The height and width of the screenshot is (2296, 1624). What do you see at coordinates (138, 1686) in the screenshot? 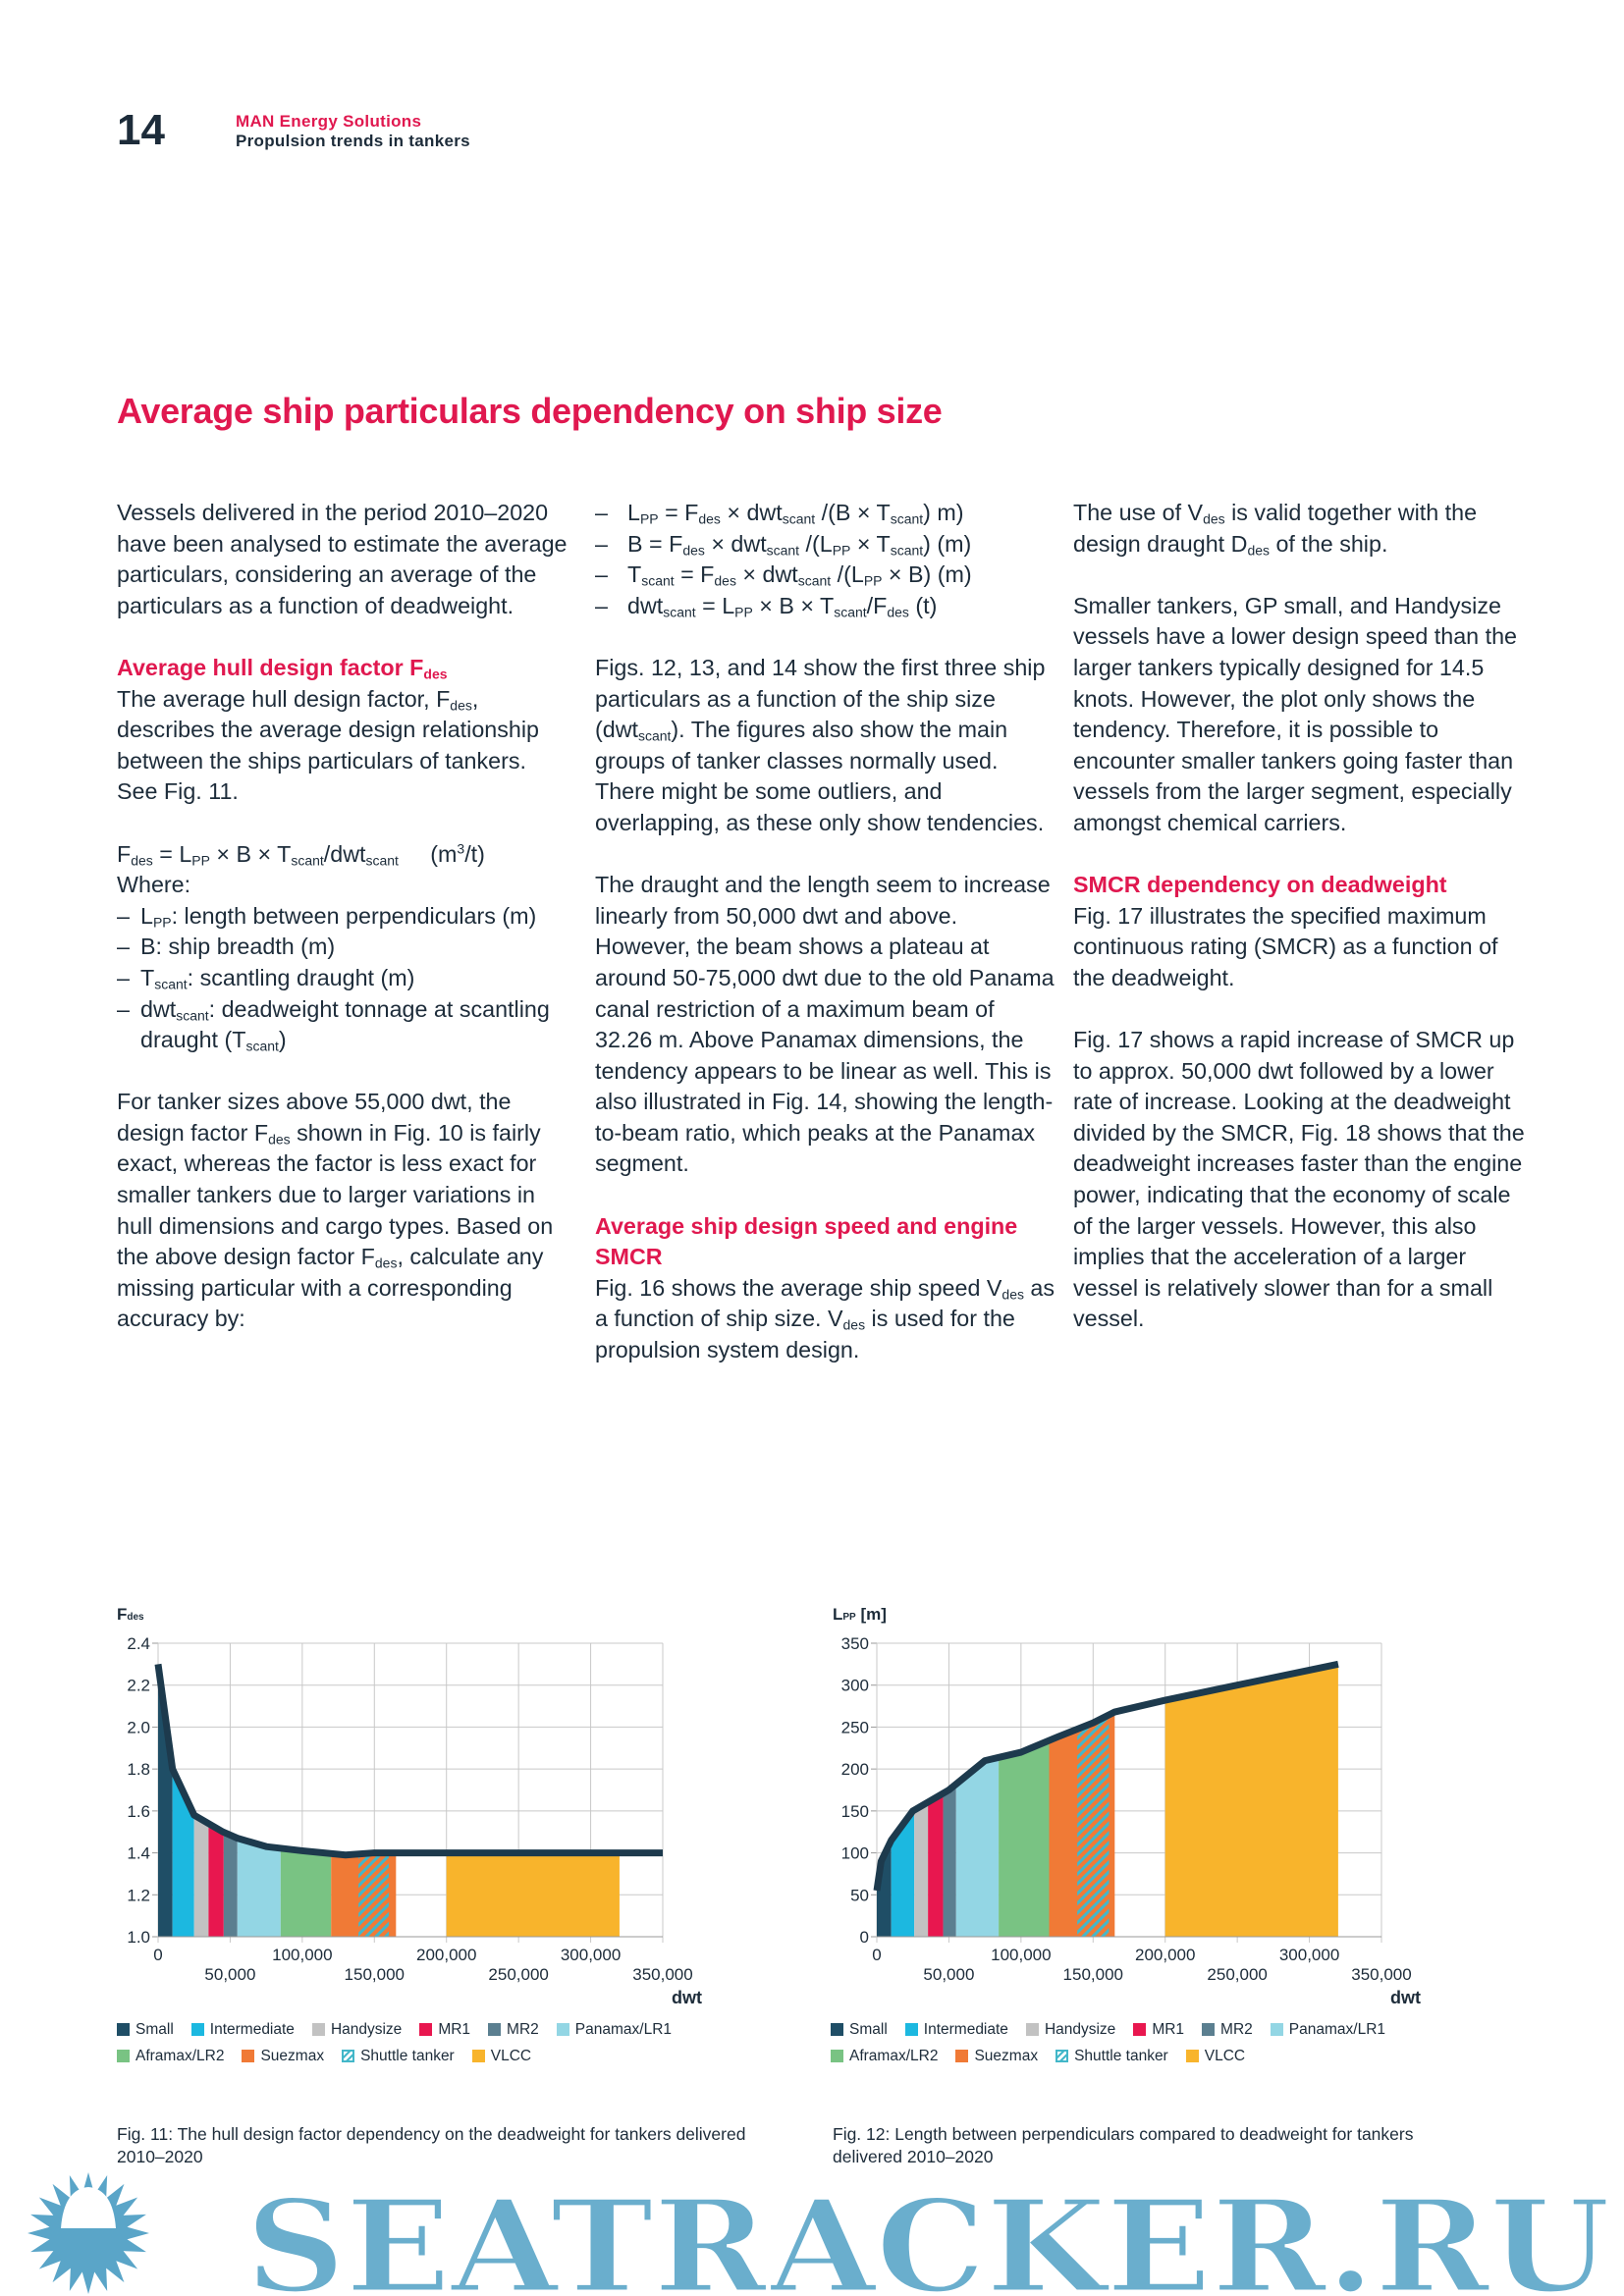
I see `y-tick-label: 2.2` at bounding box center [138, 1686].